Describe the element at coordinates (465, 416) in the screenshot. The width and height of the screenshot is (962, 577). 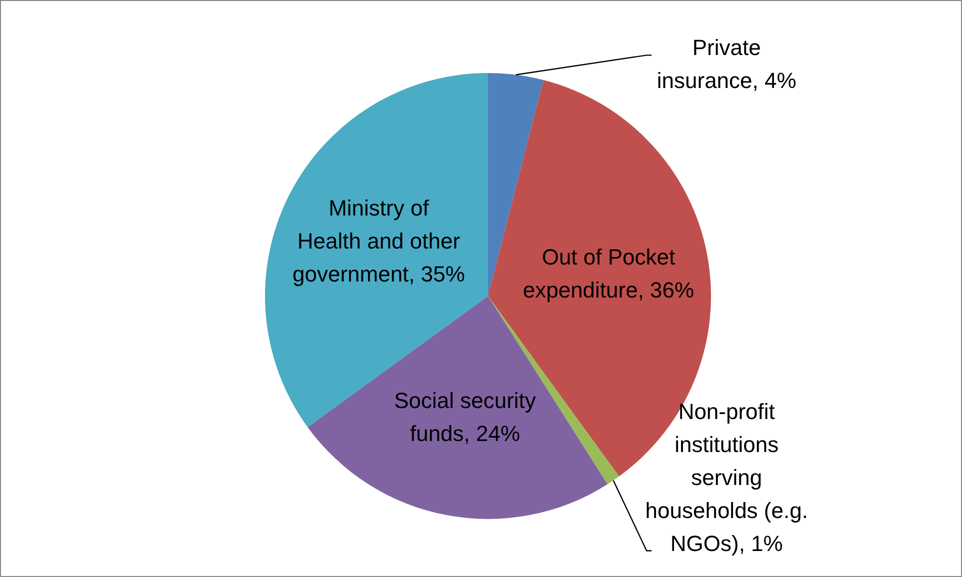
I see `slice-label: Social security funds, 24%` at that location.